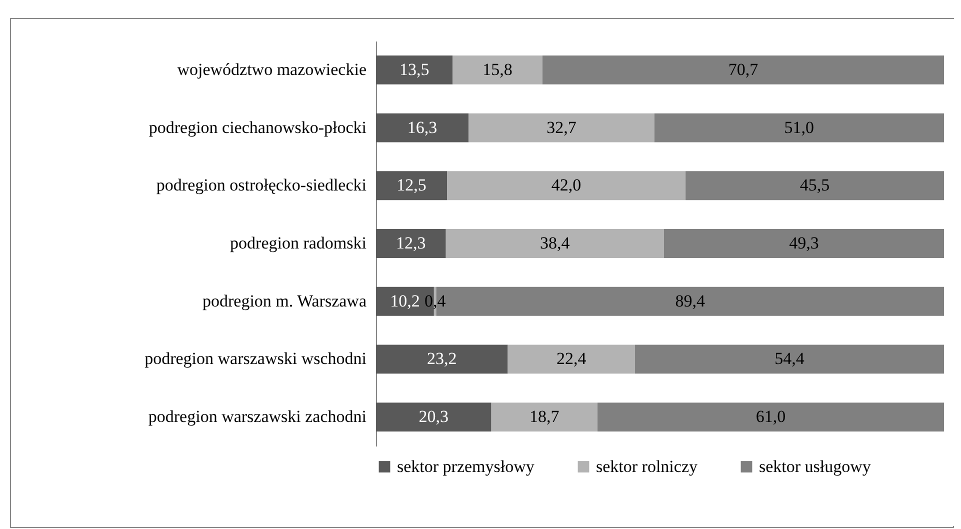  I want to click on data-label: 49,3, so click(804, 243).